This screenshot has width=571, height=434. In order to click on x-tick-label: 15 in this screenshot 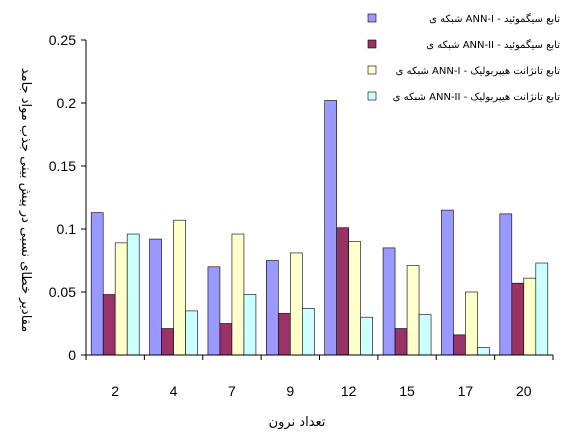, I will do `click(407, 391)`.